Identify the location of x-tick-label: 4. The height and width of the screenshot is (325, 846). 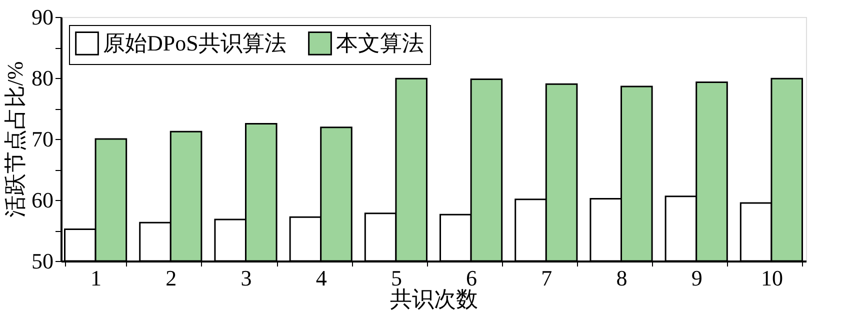
(321, 278).